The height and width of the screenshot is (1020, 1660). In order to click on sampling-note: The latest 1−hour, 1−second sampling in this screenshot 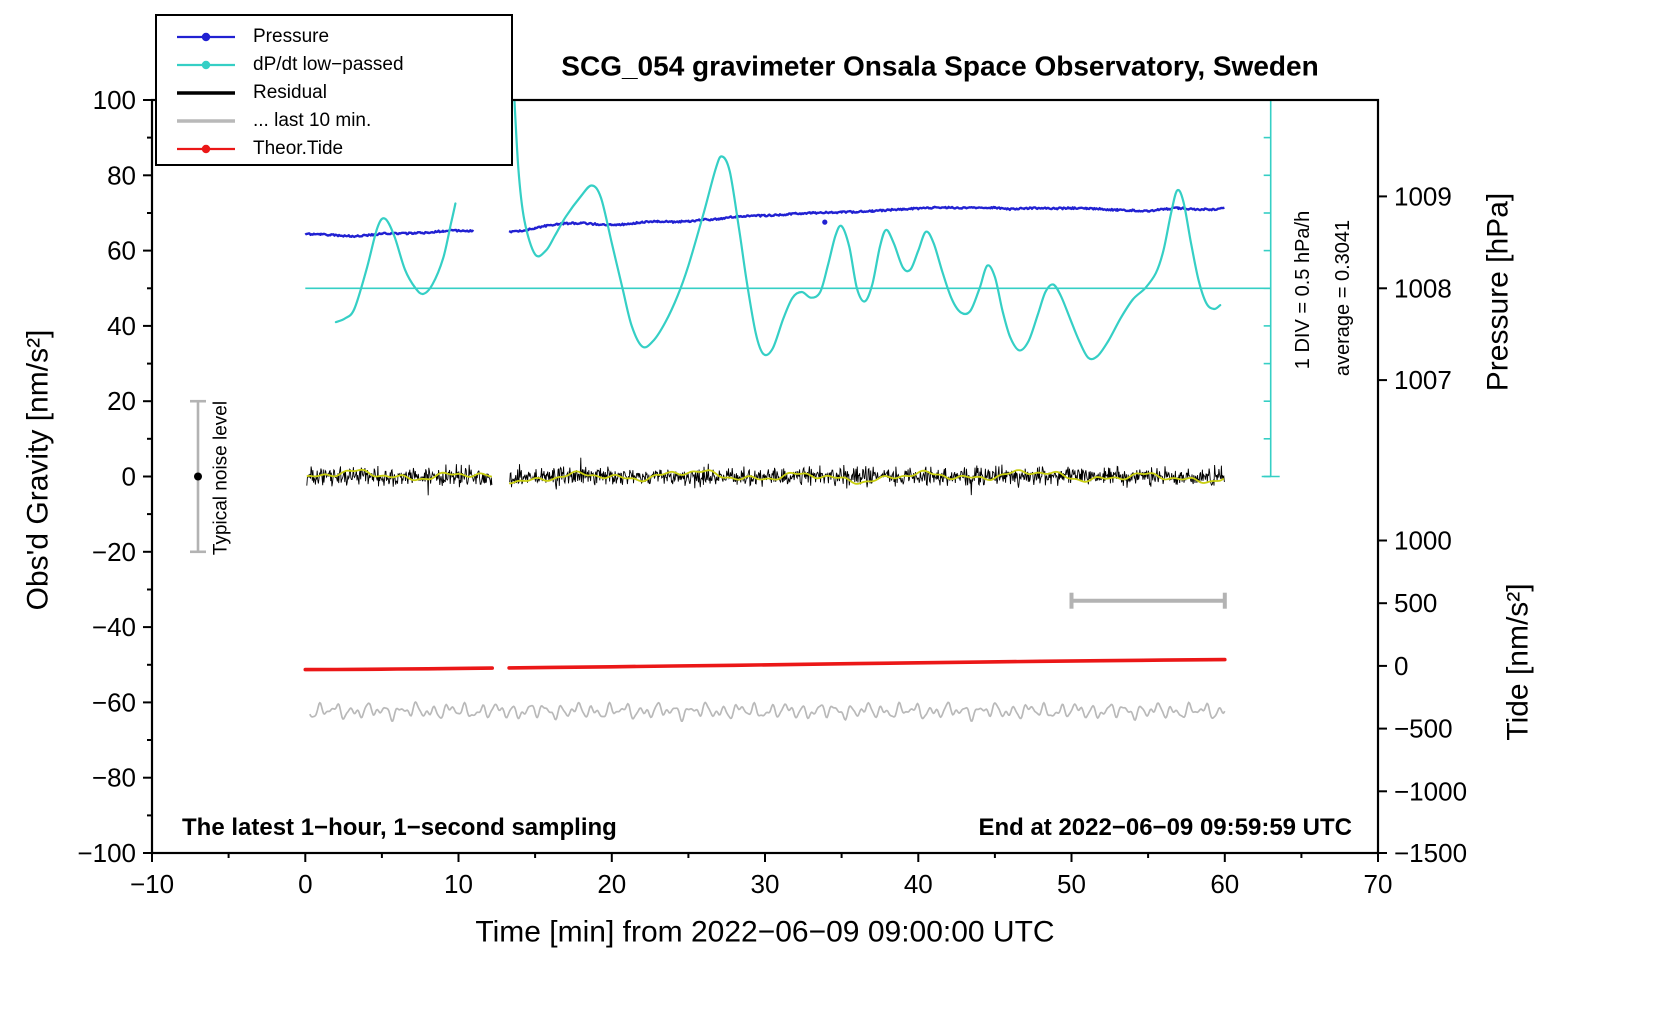, I will do `click(399, 827)`.